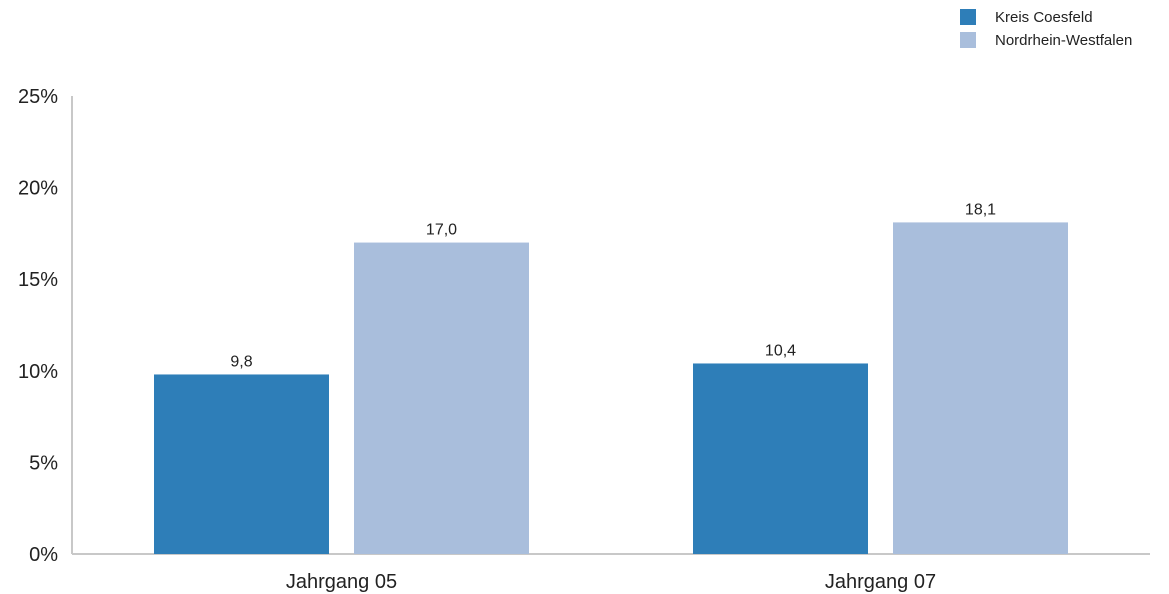  Describe the element at coordinates (1046, 29) in the screenshot. I see `legend: Kreis Coesfeld Nordrhein-Westfalen` at that location.